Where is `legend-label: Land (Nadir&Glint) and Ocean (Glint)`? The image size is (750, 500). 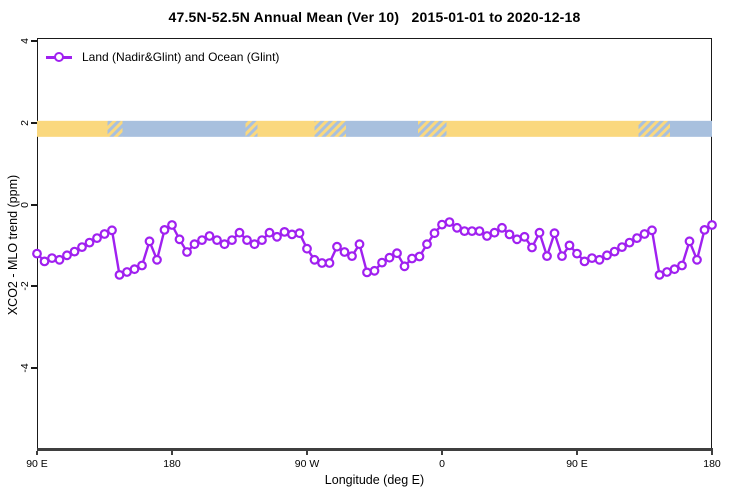 legend-label: Land (Nadir&Glint) and Ocean (Glint) is located at coordinates (181, 57).